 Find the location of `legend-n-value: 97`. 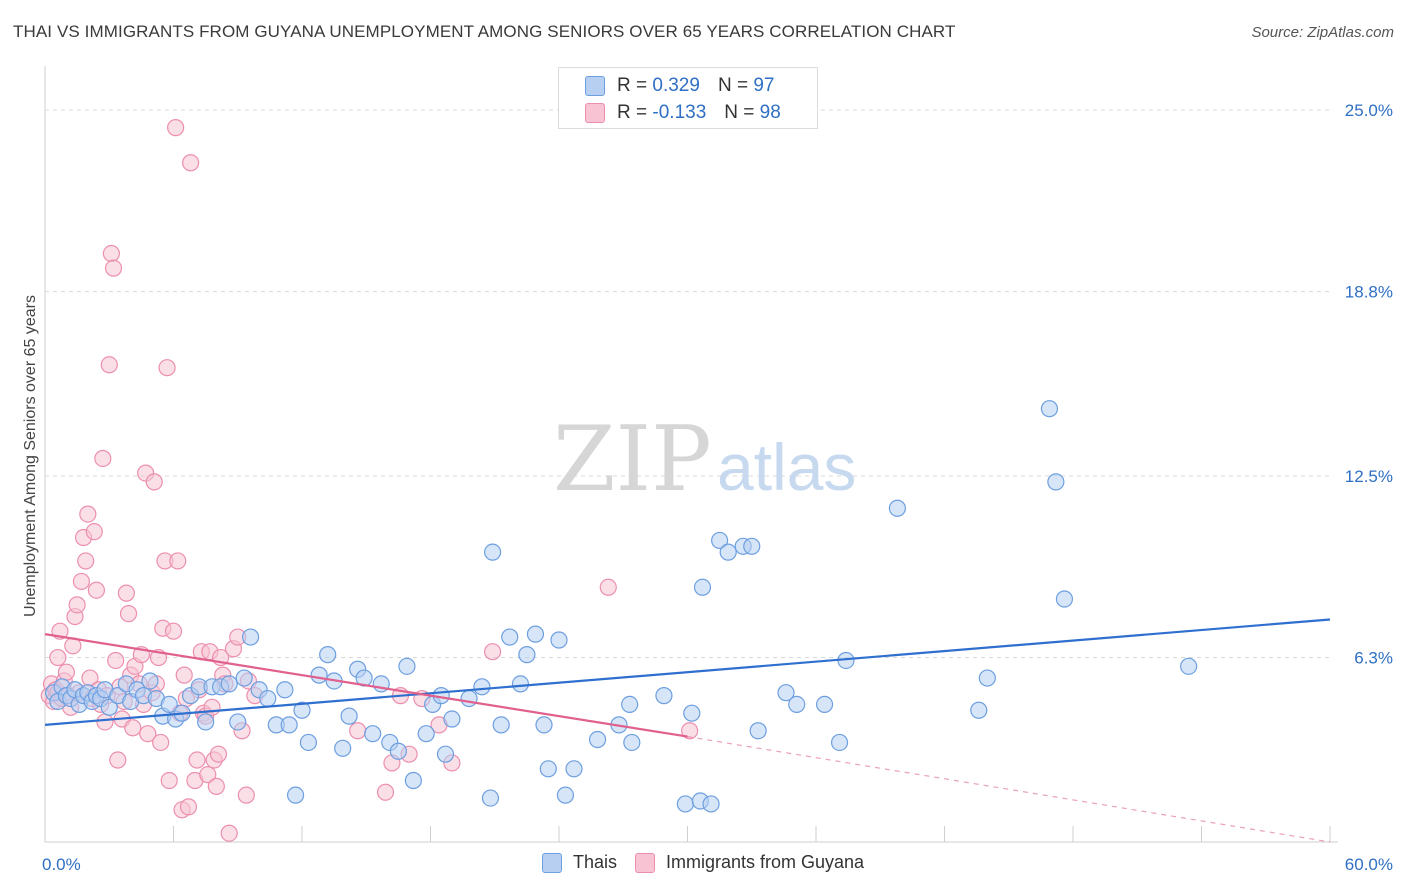

legend-n-value: 97 is located at coordinates (764, 85).